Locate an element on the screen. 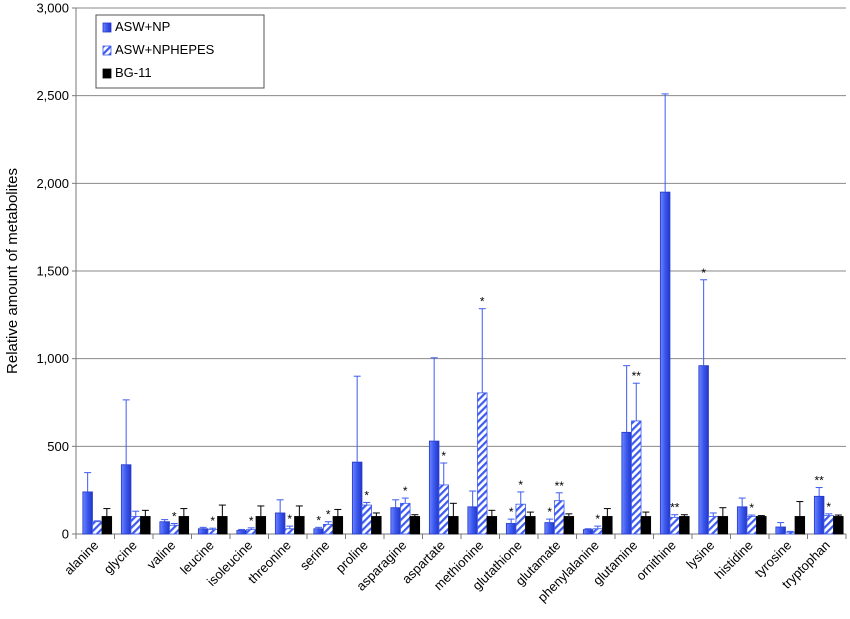 The image size is (850, 619). legend: ASW+NP ASW+NPHEPES BG-11 is located at coordinates (180, 51).